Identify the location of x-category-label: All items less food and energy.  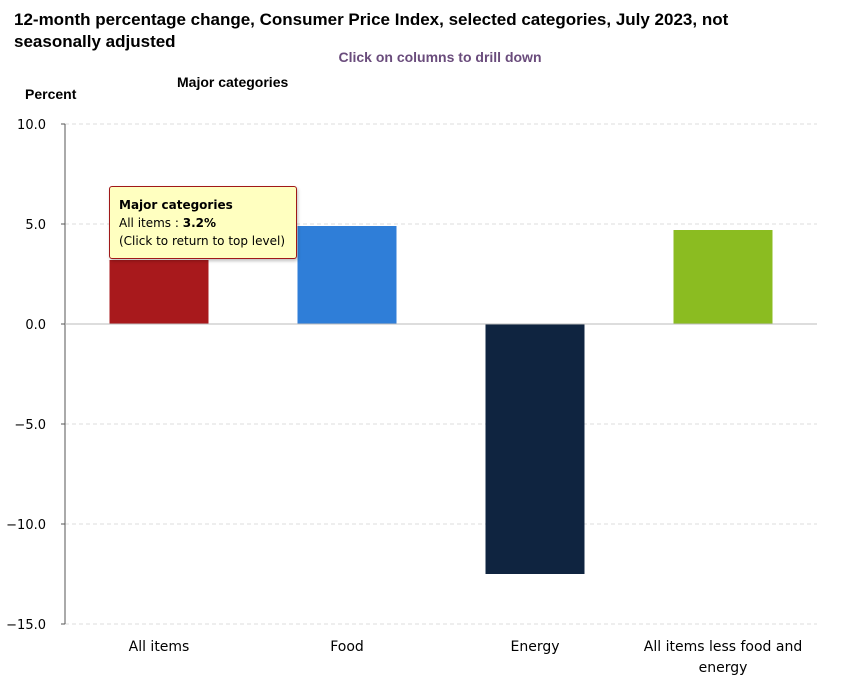
(723, 657).